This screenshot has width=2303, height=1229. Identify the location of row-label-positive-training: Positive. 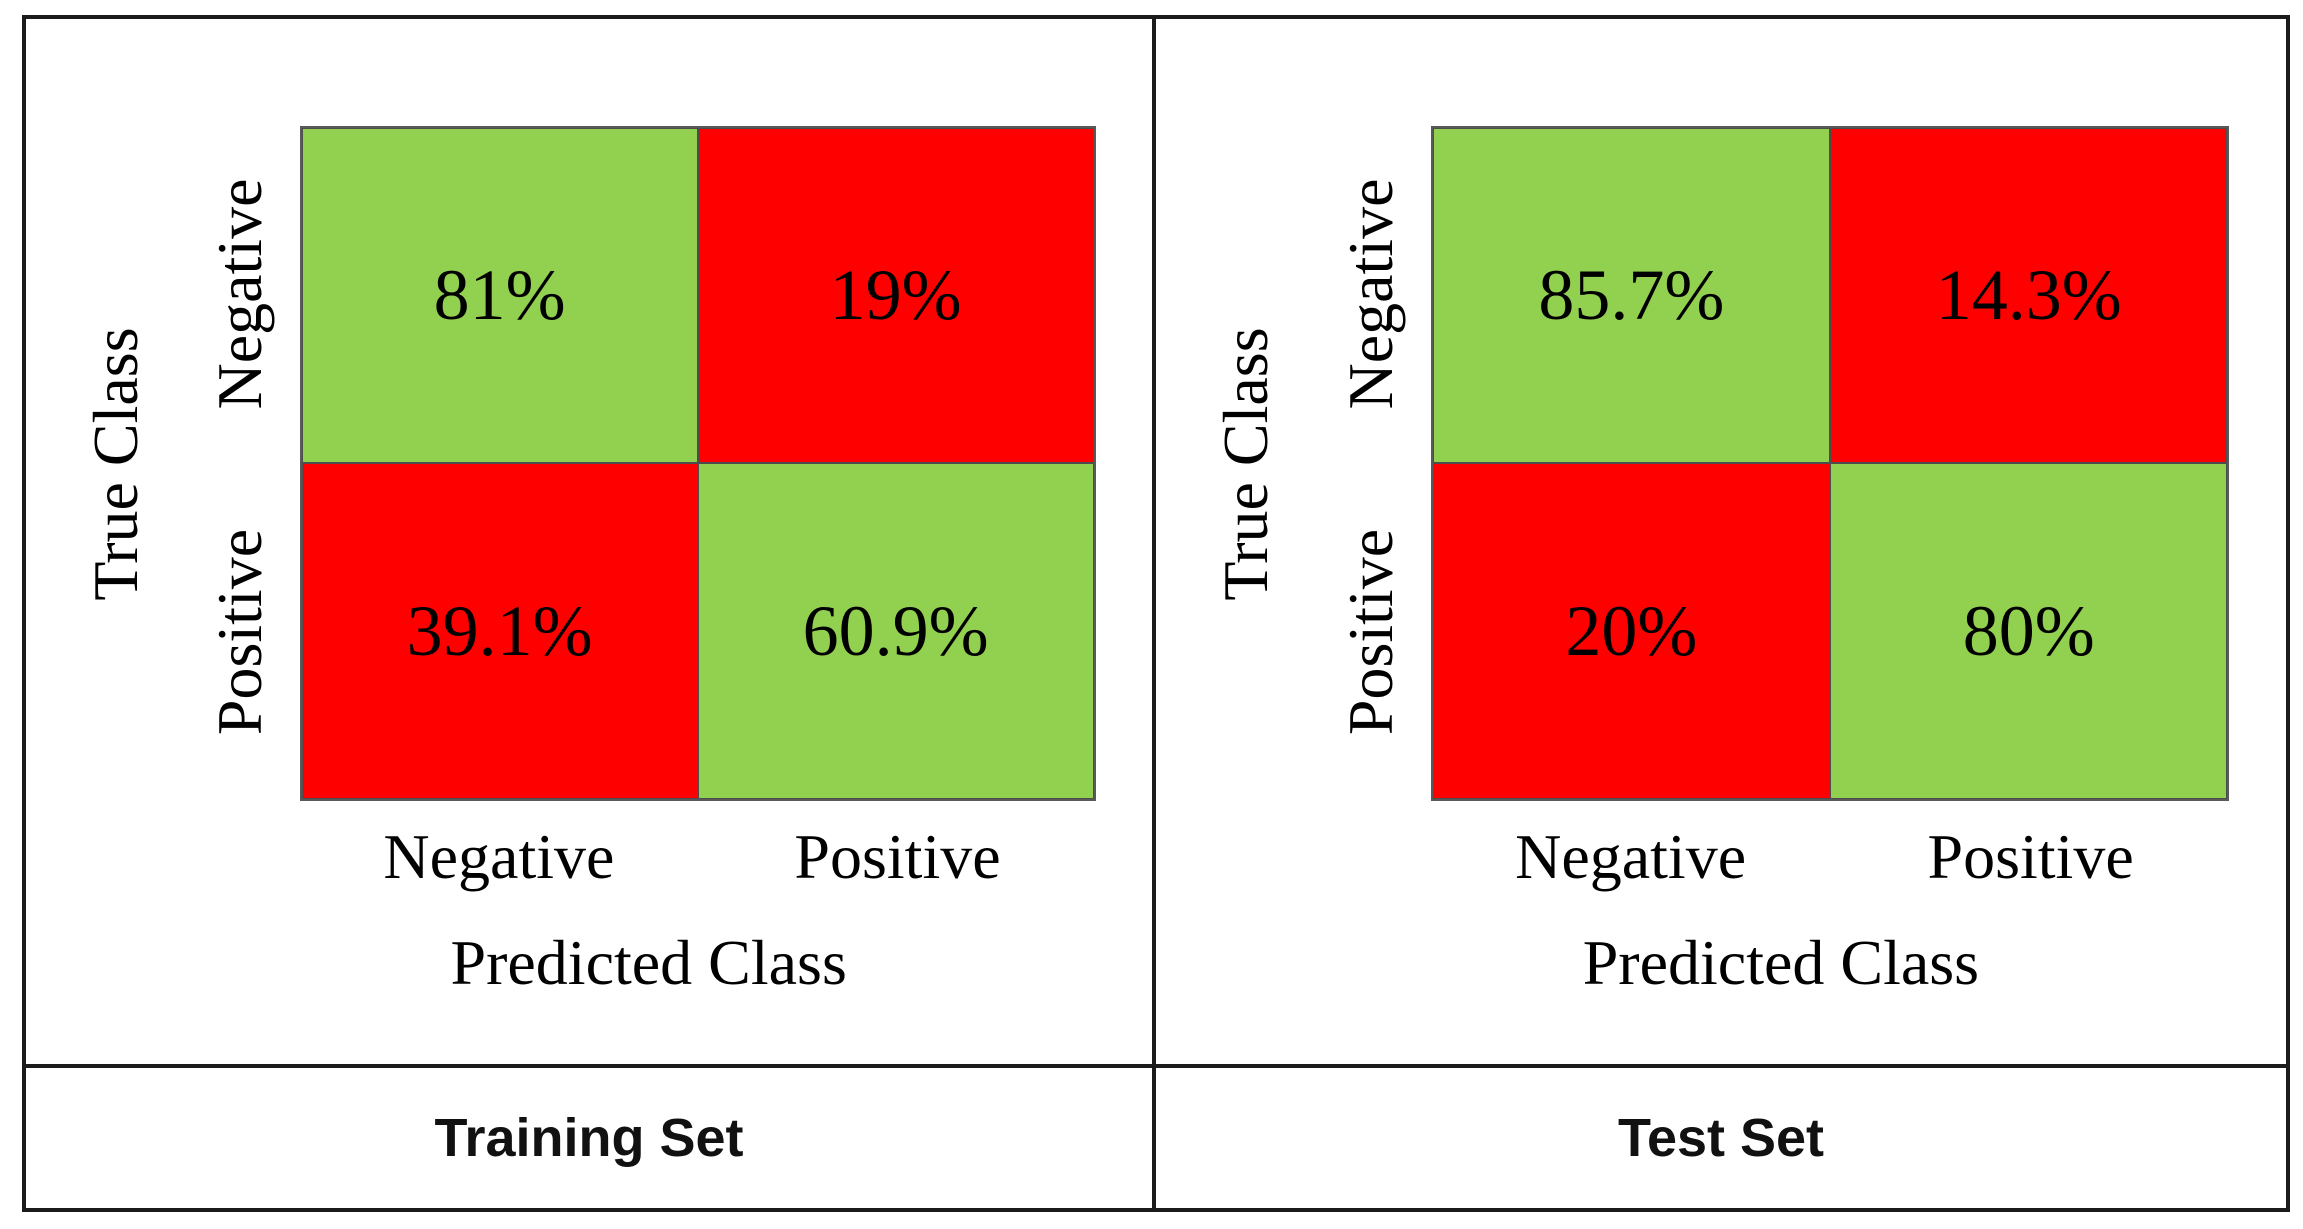
(239, 632).